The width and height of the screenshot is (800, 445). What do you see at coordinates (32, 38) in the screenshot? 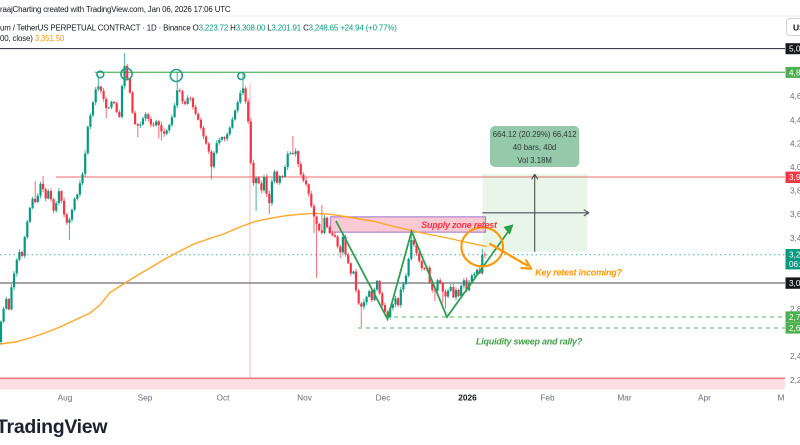
I see `svg-text: 00, close) 3,351.50` at bounding box center [32, 38].